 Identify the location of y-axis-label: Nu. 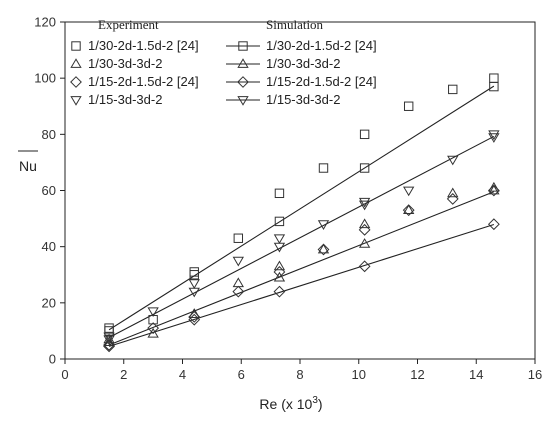
(28, 166).